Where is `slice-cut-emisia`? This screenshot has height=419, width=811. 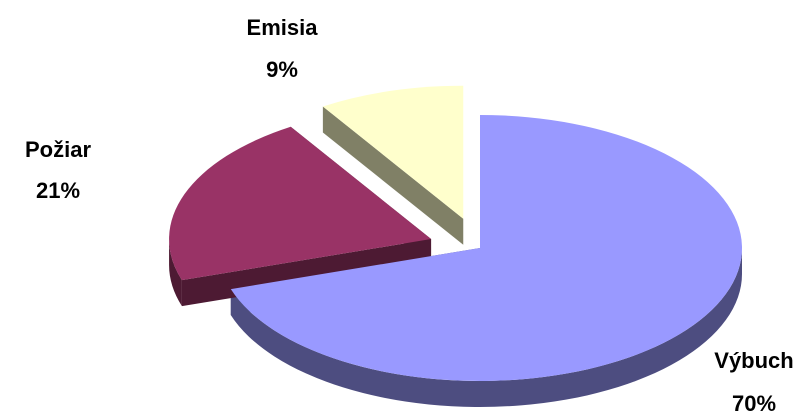 slice-cut-emisia is located at coordinates (393, 175).